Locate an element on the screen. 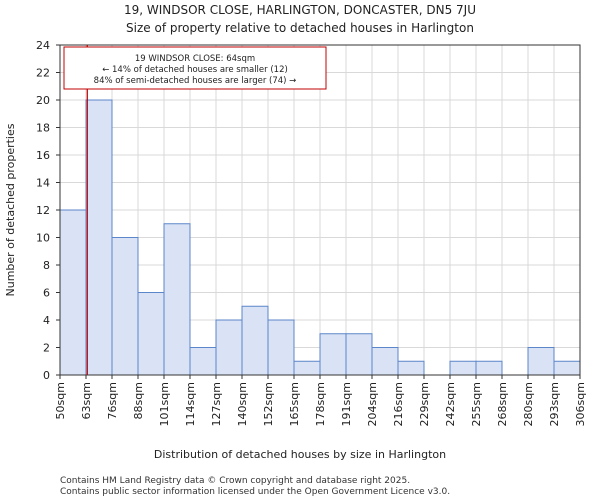 This screenshot has width=600, height=500. bar-216sqm is located at coordinates (411, 368).